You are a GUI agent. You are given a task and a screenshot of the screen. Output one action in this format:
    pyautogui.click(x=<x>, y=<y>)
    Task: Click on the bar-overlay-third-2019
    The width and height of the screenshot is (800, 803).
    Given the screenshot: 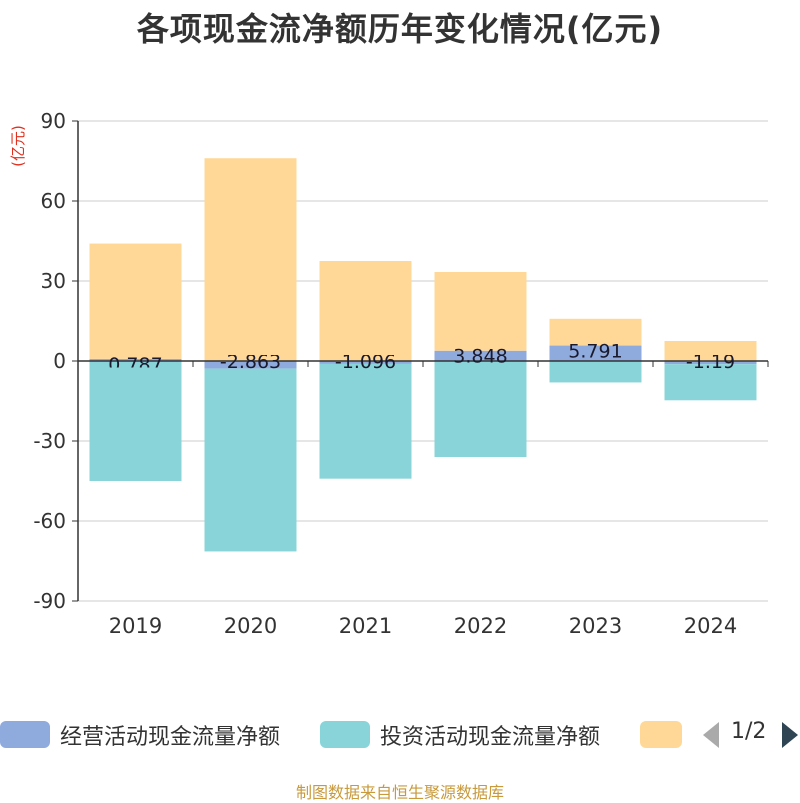 What is the action you would take?
    pyautogui.click(x=135, y=298)
    